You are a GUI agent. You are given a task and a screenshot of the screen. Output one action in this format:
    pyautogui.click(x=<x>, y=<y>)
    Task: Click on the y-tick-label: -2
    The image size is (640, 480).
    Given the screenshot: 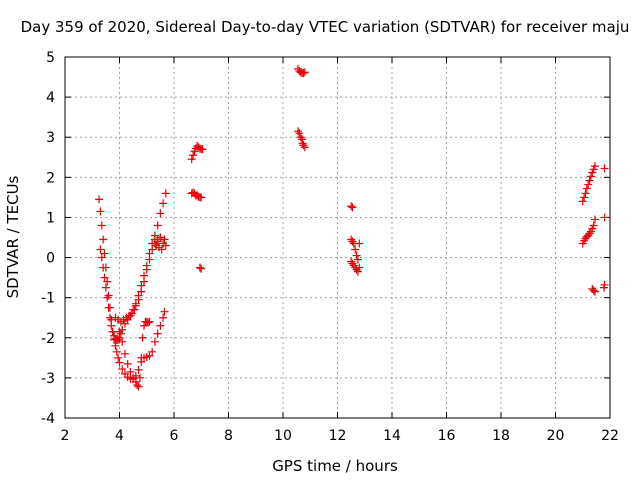 What is the action you would take?
    pyautogui.click(x=48, y=339)
    